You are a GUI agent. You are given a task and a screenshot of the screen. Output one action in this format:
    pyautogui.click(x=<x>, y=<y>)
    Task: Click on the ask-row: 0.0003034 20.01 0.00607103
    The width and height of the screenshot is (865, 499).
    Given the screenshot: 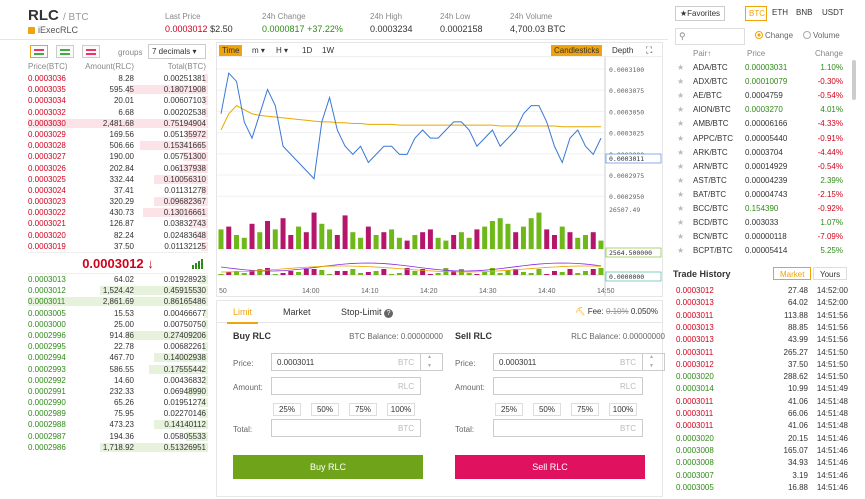 What is the action you would take?
    pyautogui.click(x=118, y=100)
    